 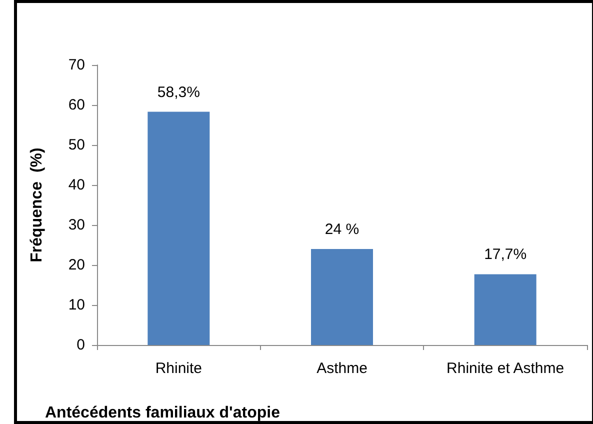 I want to click on y-tick-label: 20, so click(x=76, y=265).